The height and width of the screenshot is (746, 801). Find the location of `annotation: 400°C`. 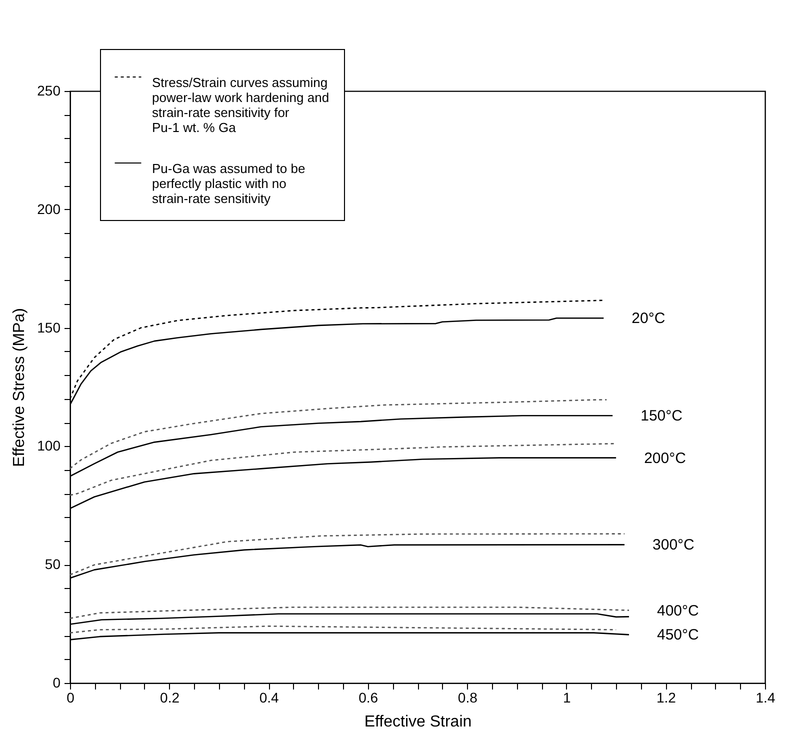

annotation: 400°C is located at coordinates (678, 611).